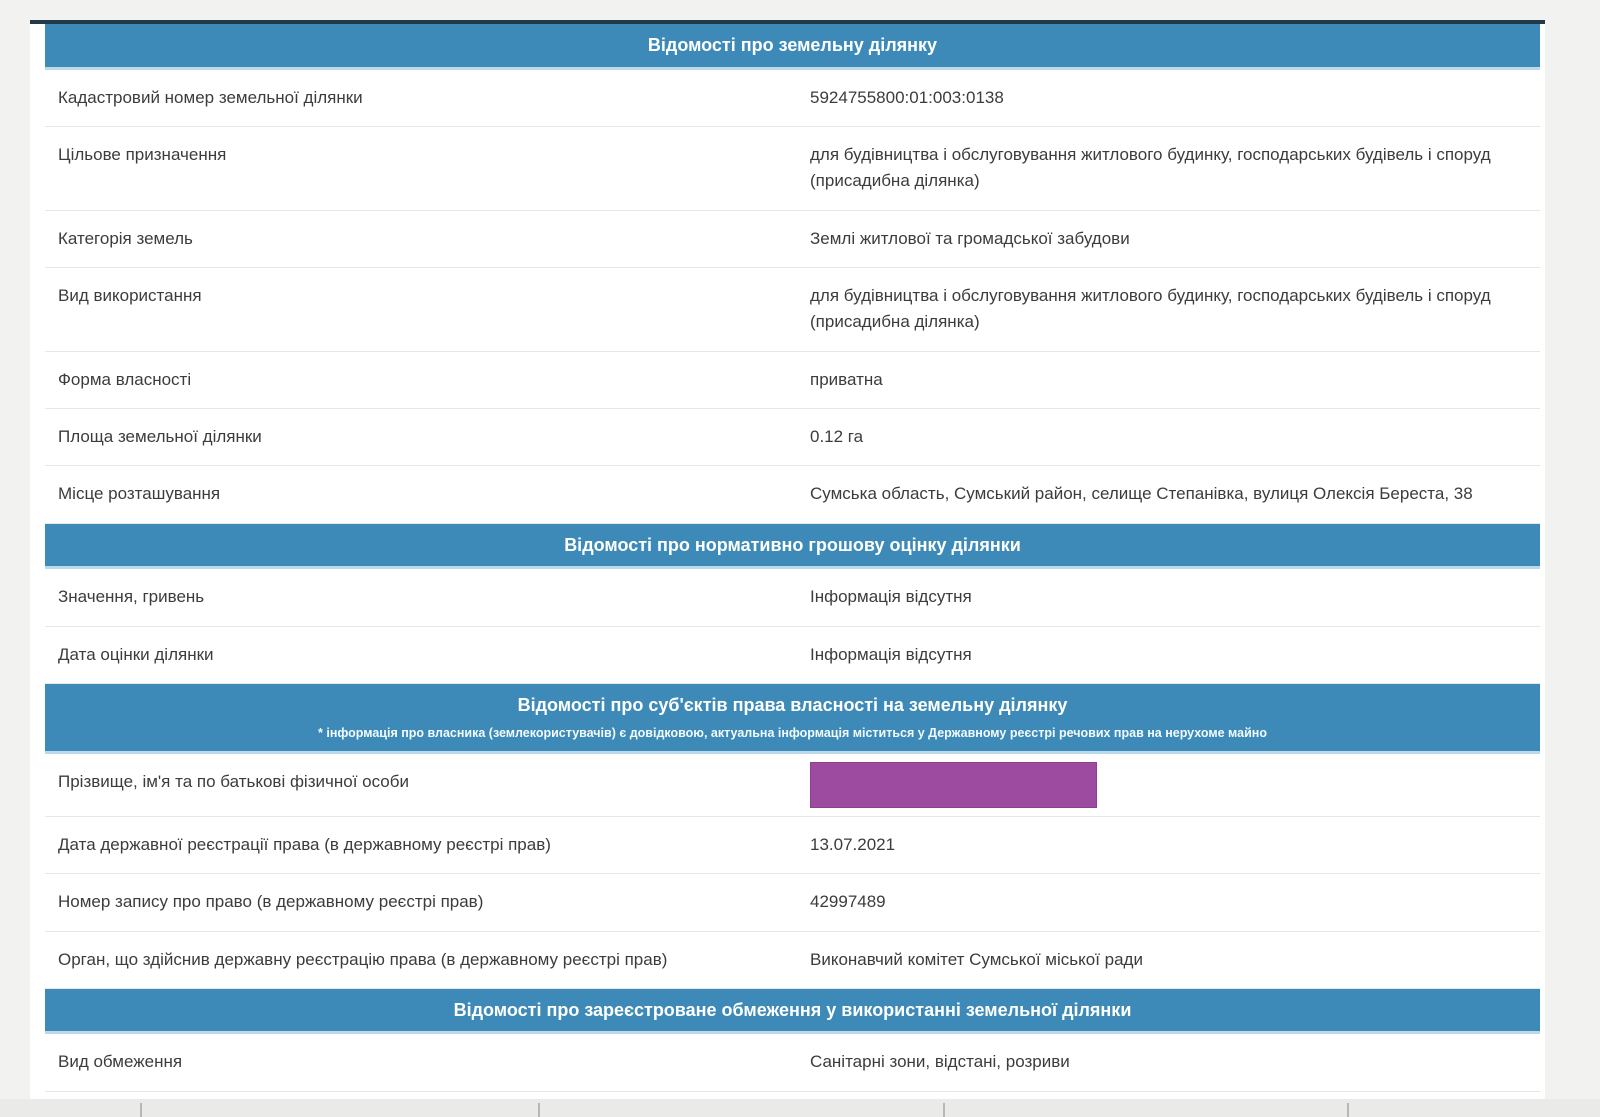 The height and width of the screenshot is (1117, 1600). Describe the element at coordinates (837, 436) in the screenshot. I see `row-value: 0.12 га` at that location.